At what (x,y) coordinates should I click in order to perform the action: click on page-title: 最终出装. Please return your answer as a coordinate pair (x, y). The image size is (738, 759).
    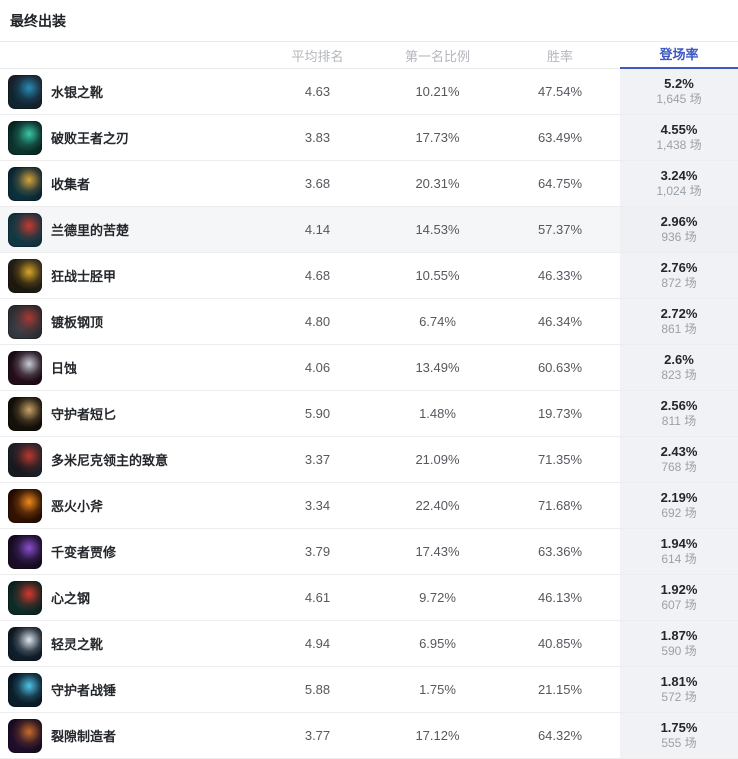
    Looking at the image, I should click on (38, 21).